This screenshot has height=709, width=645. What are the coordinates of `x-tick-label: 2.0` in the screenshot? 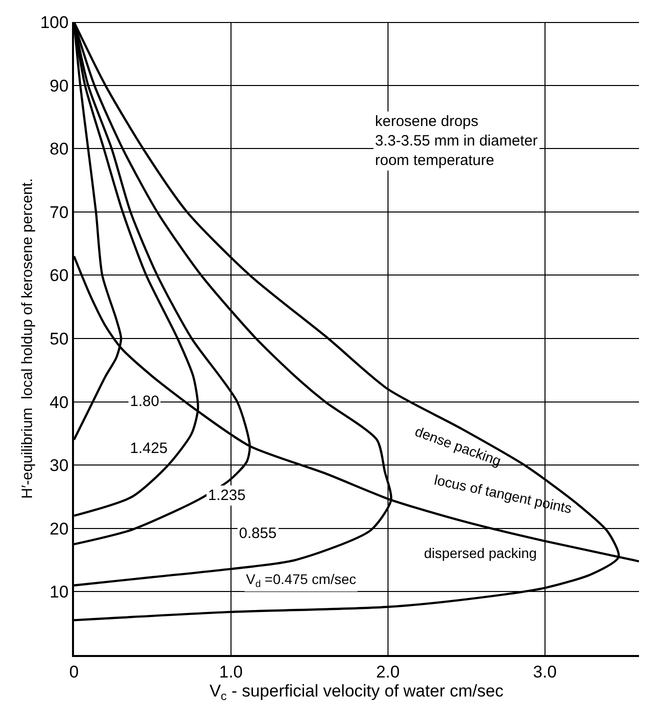 It's located at (388, 672).